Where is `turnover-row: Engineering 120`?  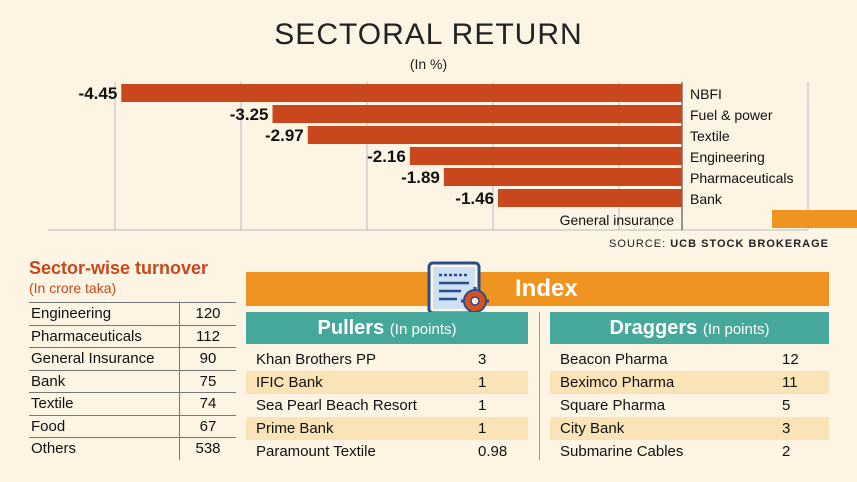
turnover-row: Engineering 120 is located at coordinates (132, 314).